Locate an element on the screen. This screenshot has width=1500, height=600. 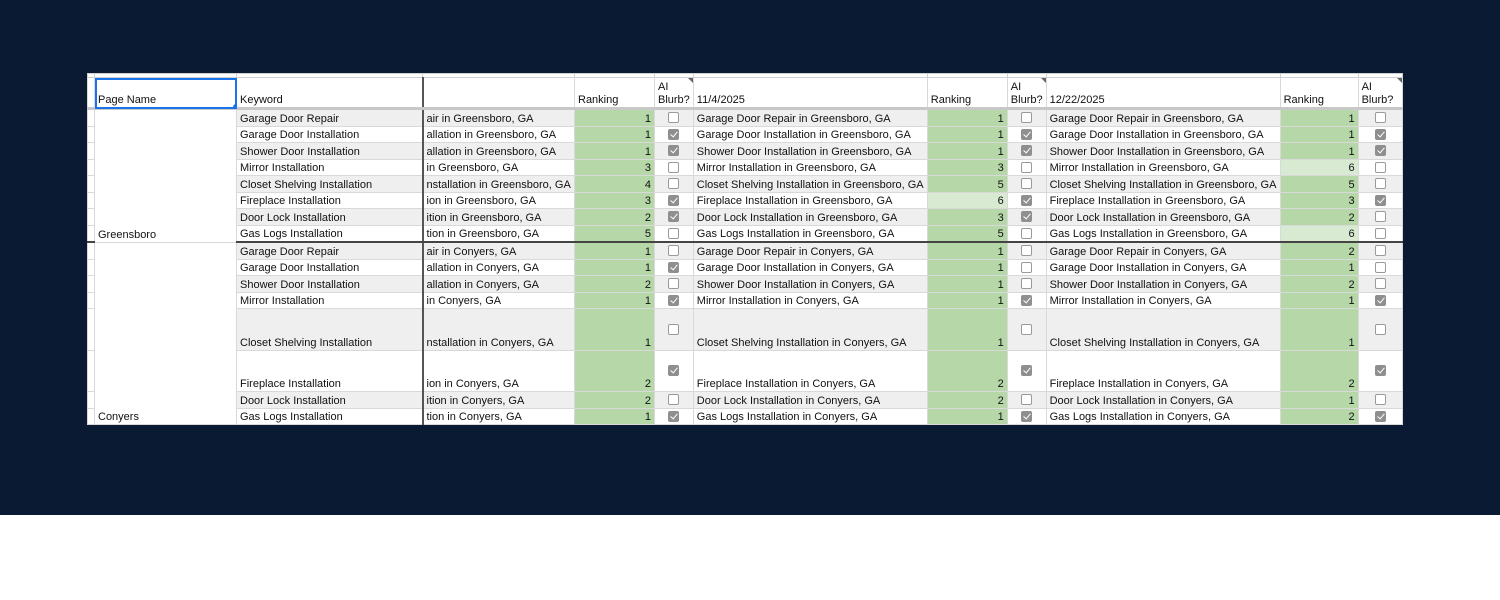
title-cell-11-4: Door Lock Installation in Greensboro, GA is located at coordinates (810, 217).